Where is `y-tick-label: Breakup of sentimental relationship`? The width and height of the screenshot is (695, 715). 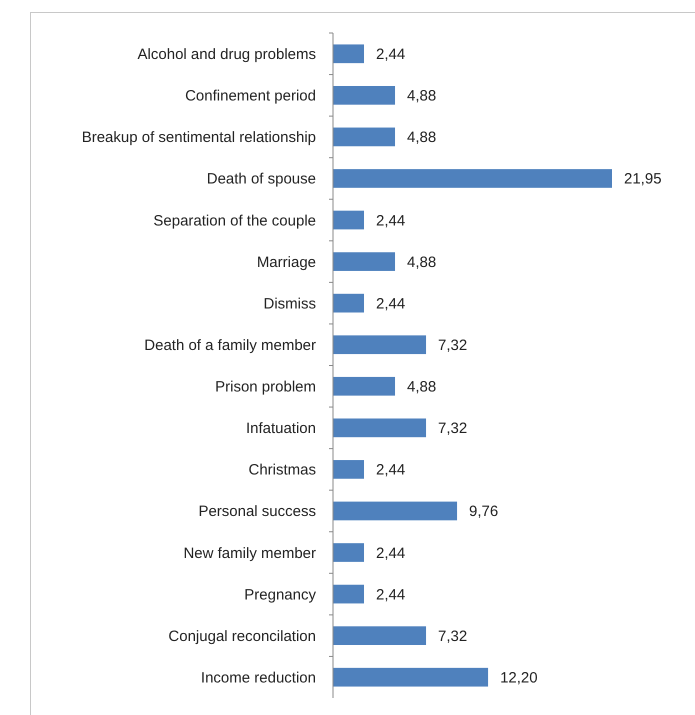
y-tick-label: Breakup of sentimental relationship is located at coordinates (199, 137).